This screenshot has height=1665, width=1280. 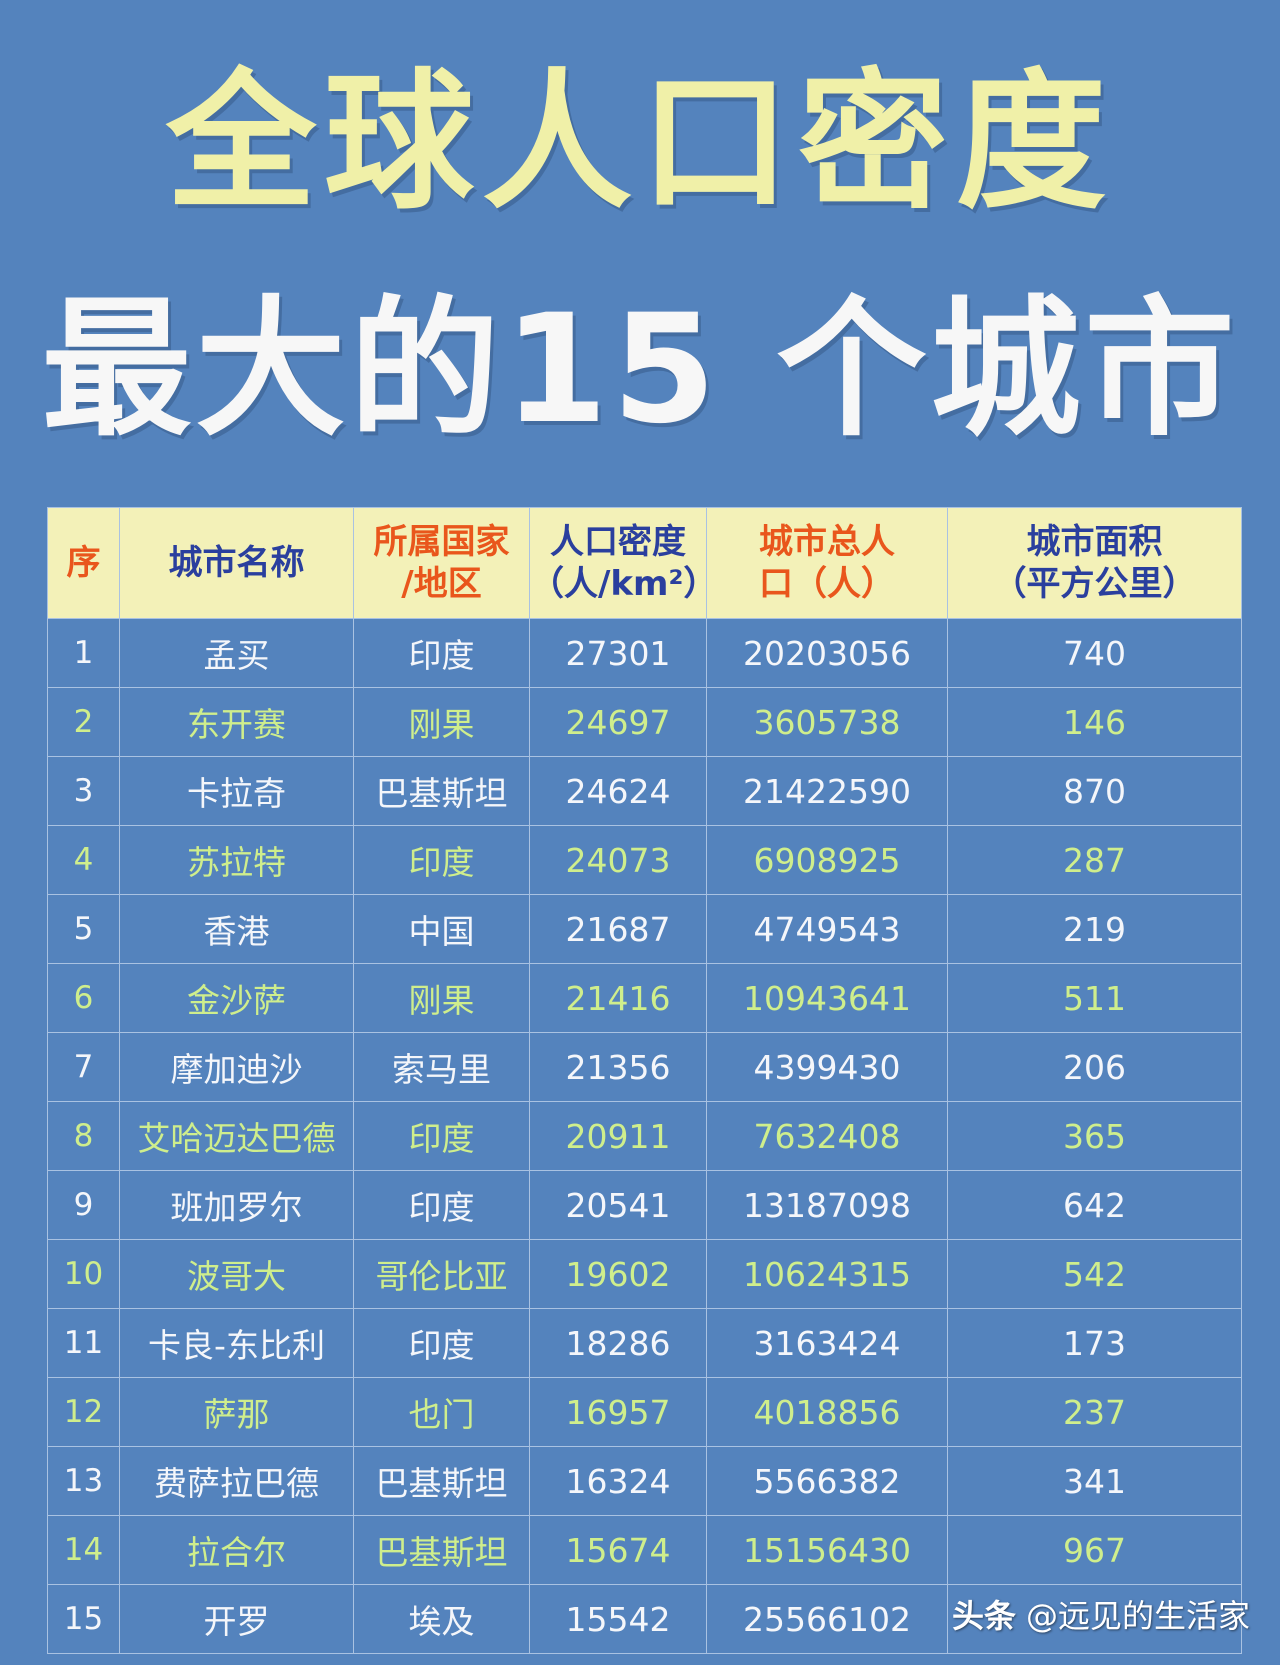 What do you see at coordinates (827, 1481) in the screenshot?
I see `cell-population: 5566382` at bounding box center [827, 1481].